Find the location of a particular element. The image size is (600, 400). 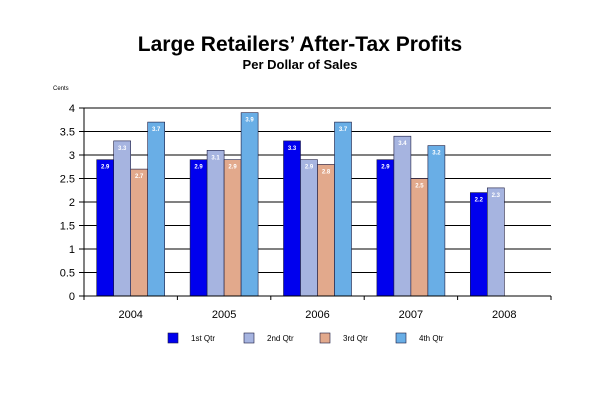

y-axis: 0 0.5 1 1.5 2 2.5 3 3.5 4 is located at coordinates (72, 203).